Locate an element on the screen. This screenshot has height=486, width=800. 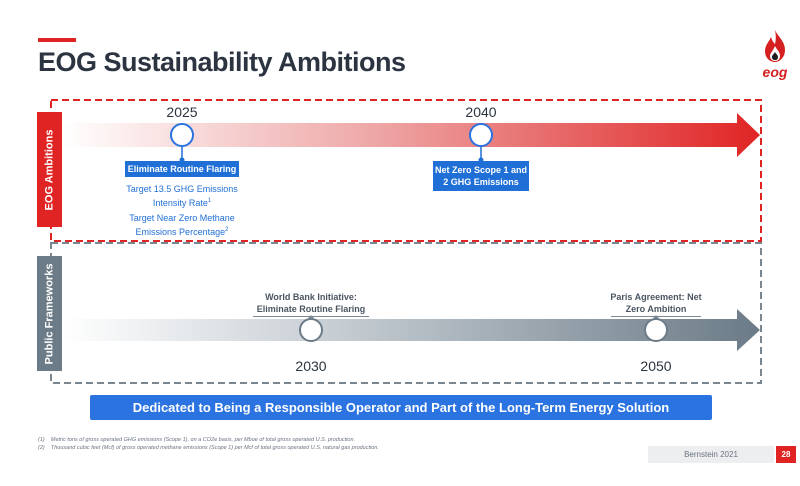
framework-underline-2030 is located at coordinates (311, 316).